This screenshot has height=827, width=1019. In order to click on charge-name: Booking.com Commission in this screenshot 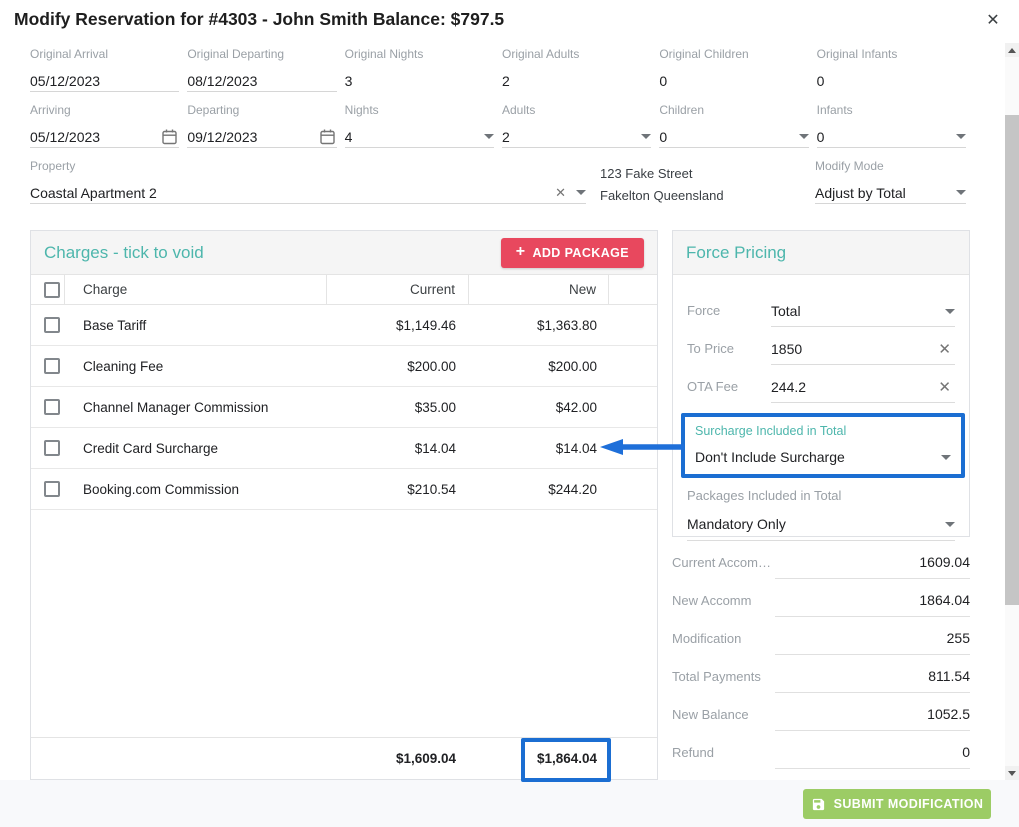, I will do `click(161, 489)`.